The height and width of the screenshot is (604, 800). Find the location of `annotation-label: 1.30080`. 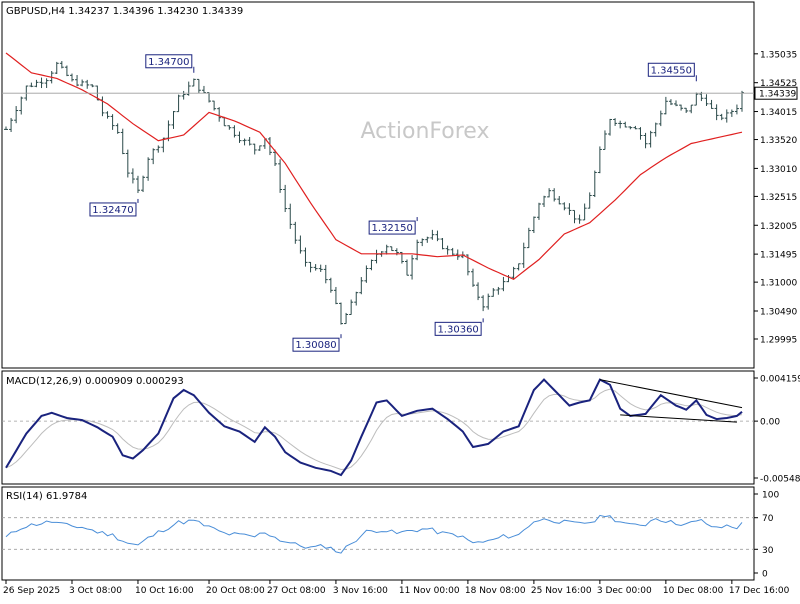

annotation-label: 1.30080 is located at coordinates (315, 345).